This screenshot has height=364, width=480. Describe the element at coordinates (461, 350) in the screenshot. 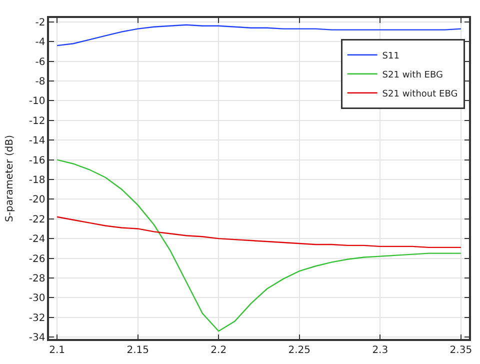

I see `x-tick-label: 2.35` at that location.